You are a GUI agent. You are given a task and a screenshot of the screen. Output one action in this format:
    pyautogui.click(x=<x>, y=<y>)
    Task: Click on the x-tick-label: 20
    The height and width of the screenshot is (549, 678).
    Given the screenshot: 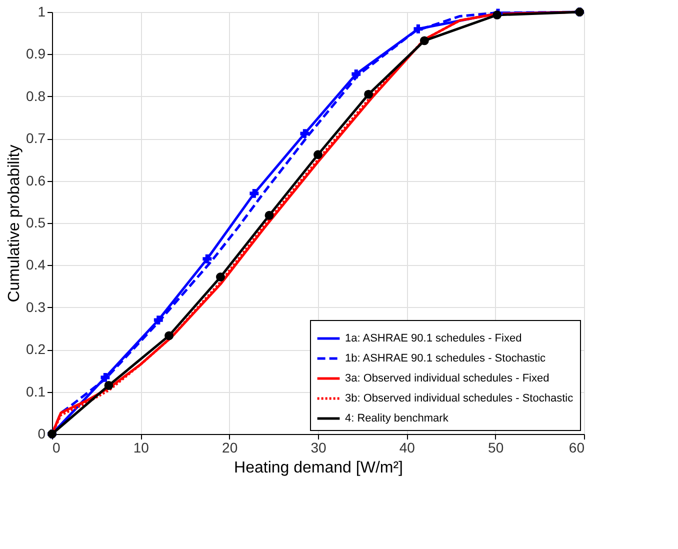 What is the action you would take?
    pyautogui.click(x=230, y=448)
    